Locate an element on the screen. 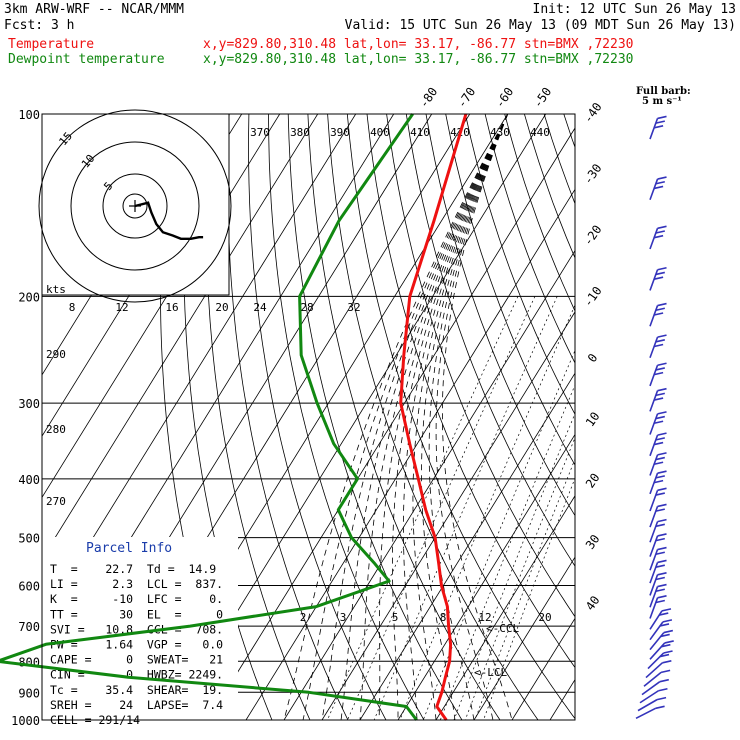 The height and width of the screenshot is (740, 740). ccl-marker: <-CCL is located at coordinates (502, 628).